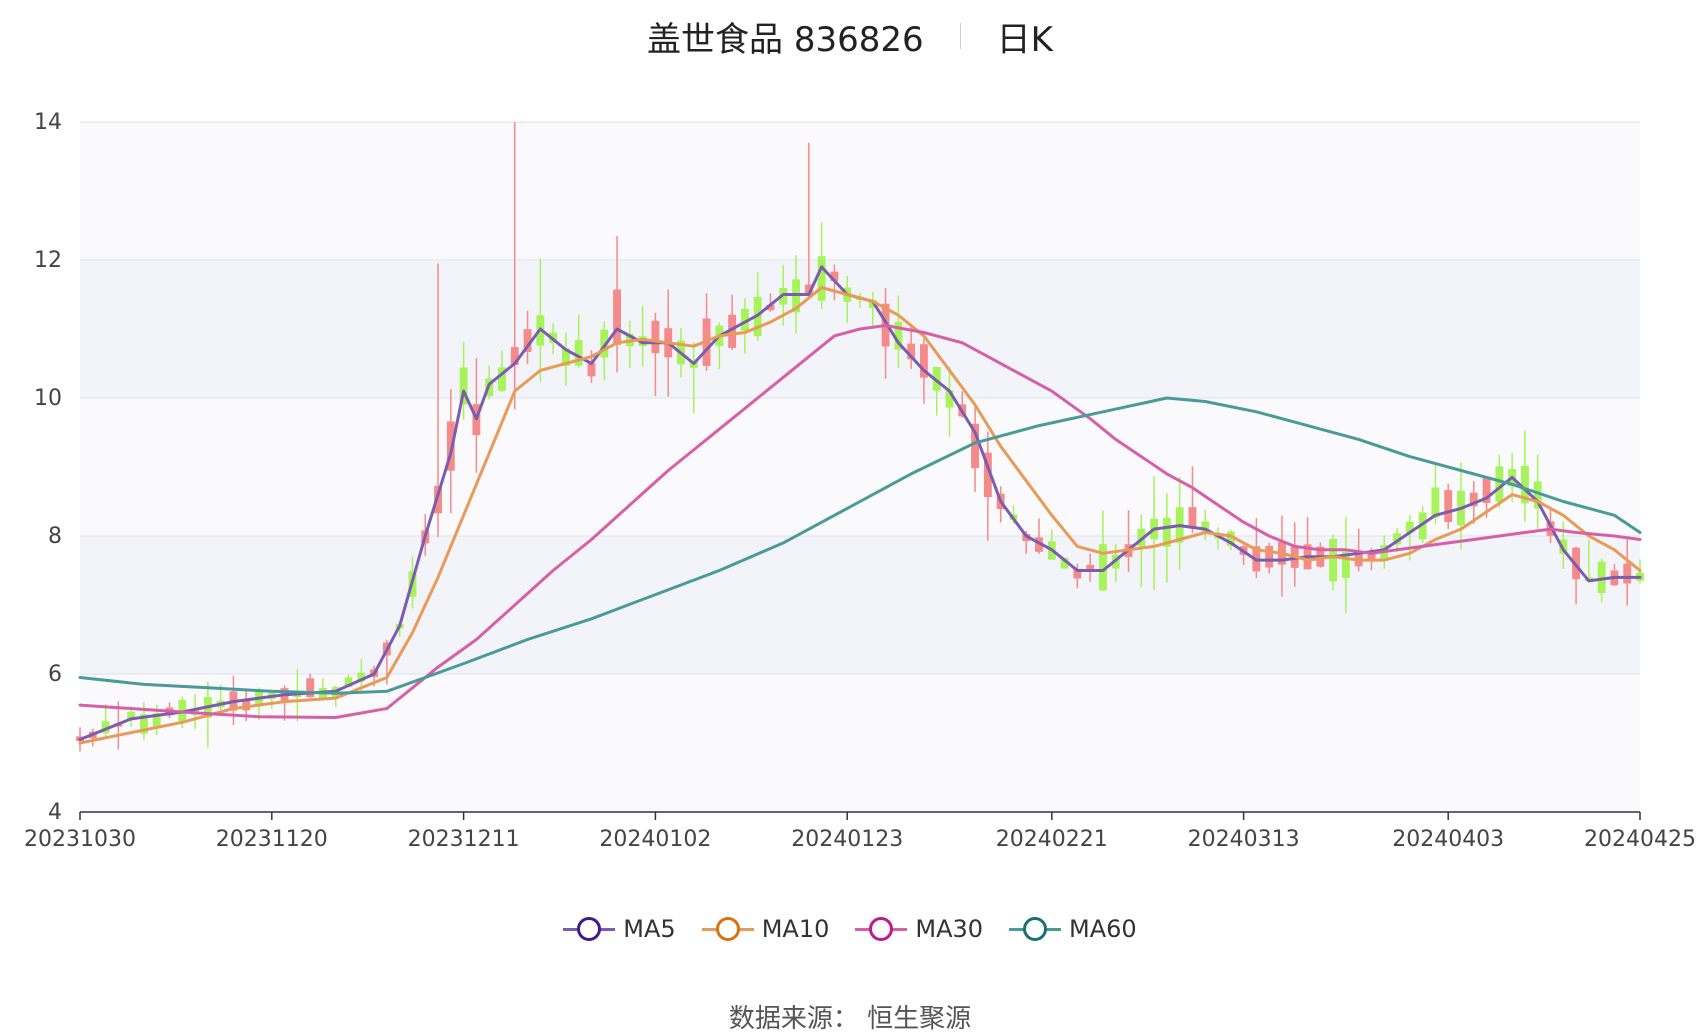 Image resolution: width=1700 pixels, height=1035 pixels. Describe the element at coordinates (1244, 839) in the screenshot. I see `x-tick-label: 20240313` at that location.